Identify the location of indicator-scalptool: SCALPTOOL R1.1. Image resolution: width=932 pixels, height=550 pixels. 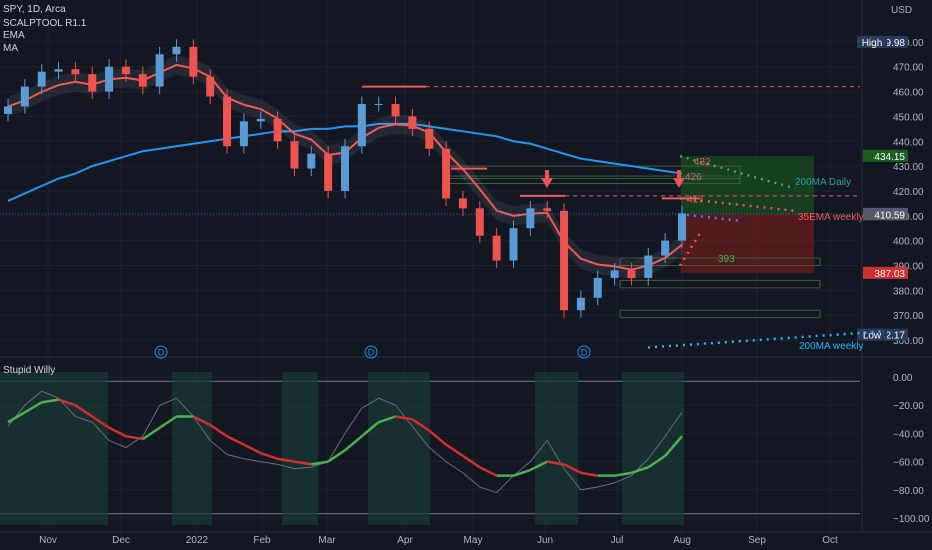
(45, 23).